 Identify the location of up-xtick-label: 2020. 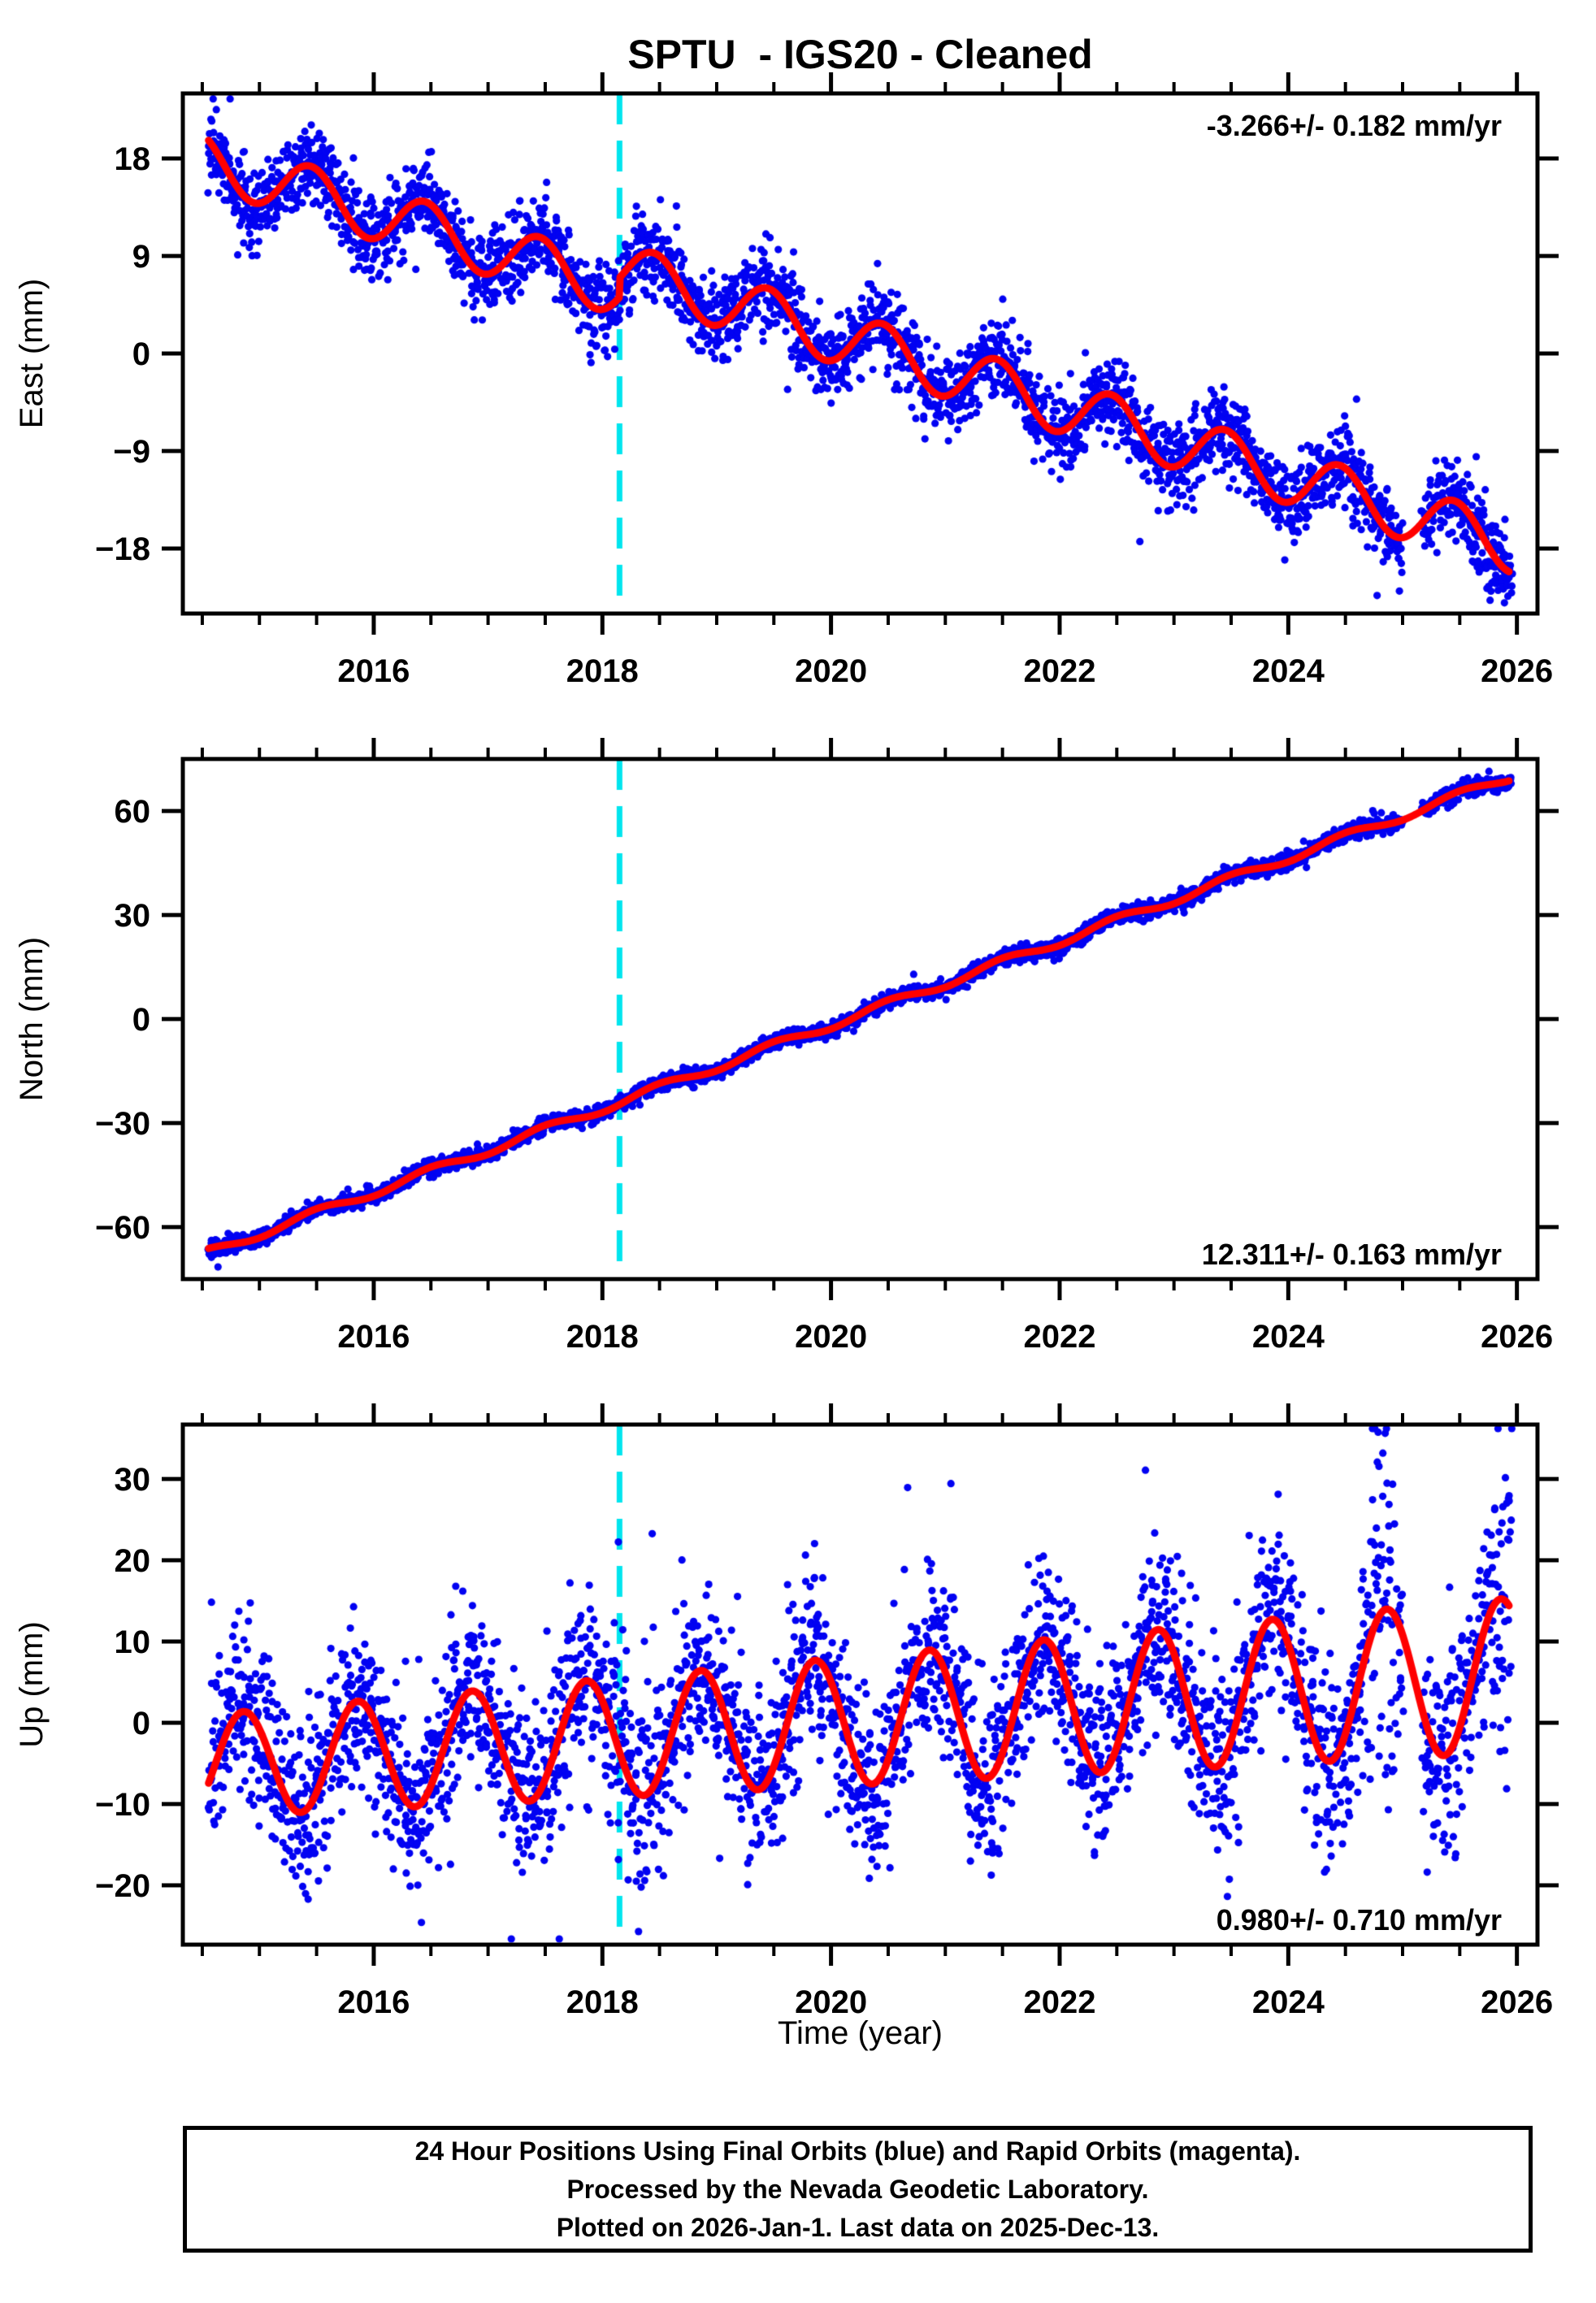
(831, 2002).